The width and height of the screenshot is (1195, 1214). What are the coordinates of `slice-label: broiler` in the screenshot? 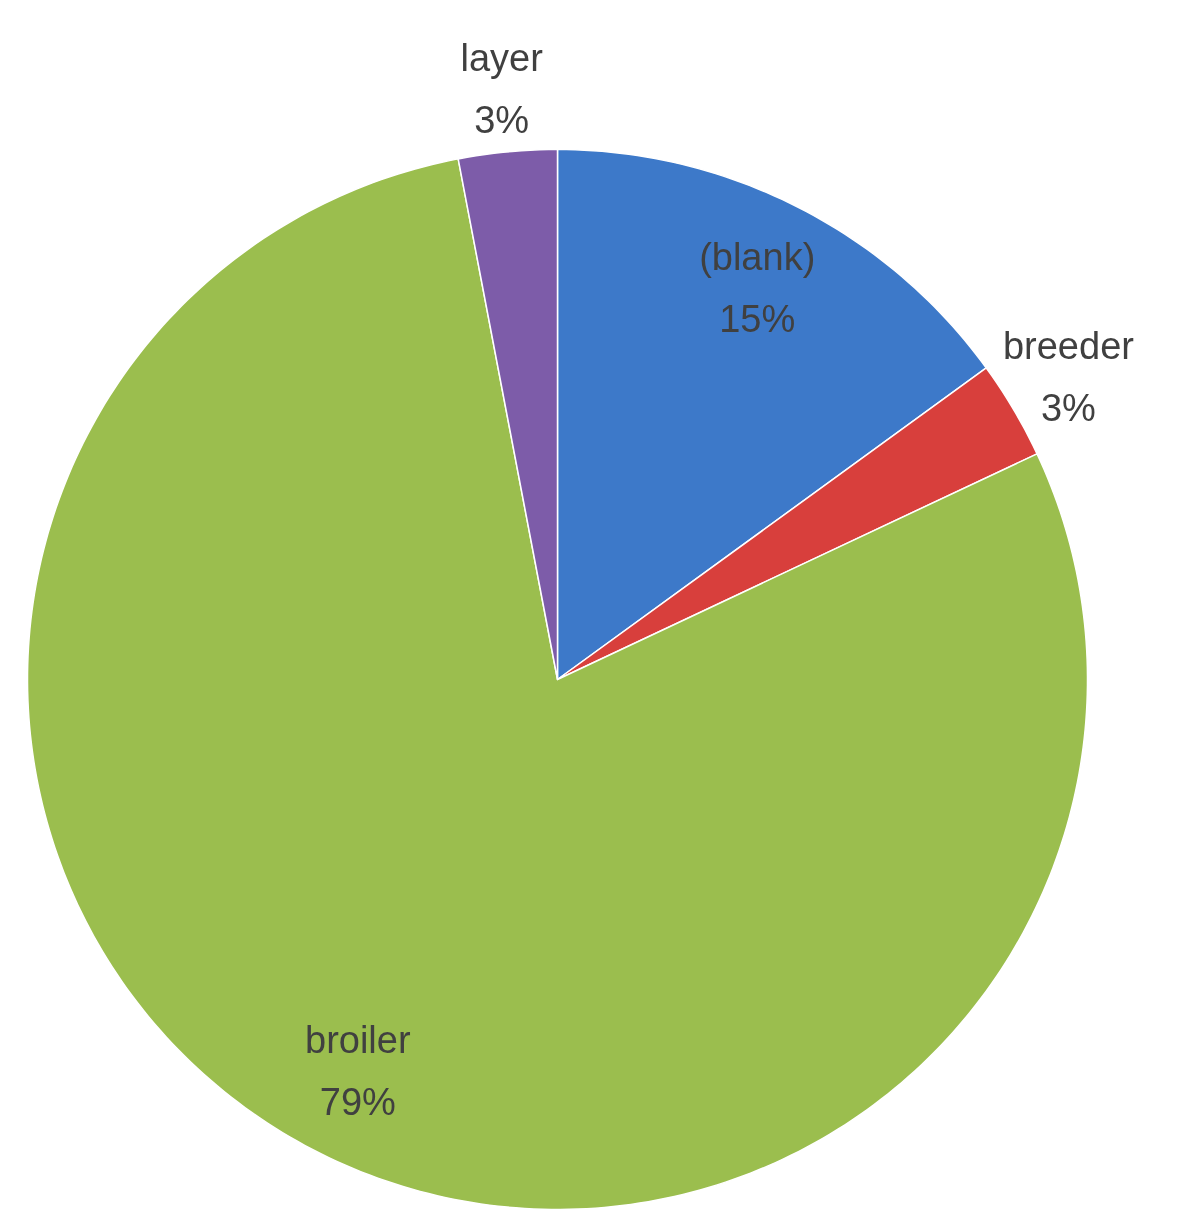 It's located at (357, 1040).